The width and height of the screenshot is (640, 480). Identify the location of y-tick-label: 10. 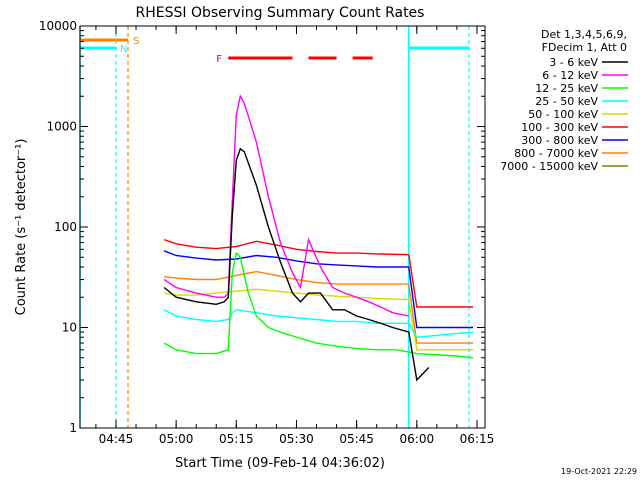
(69, 328).